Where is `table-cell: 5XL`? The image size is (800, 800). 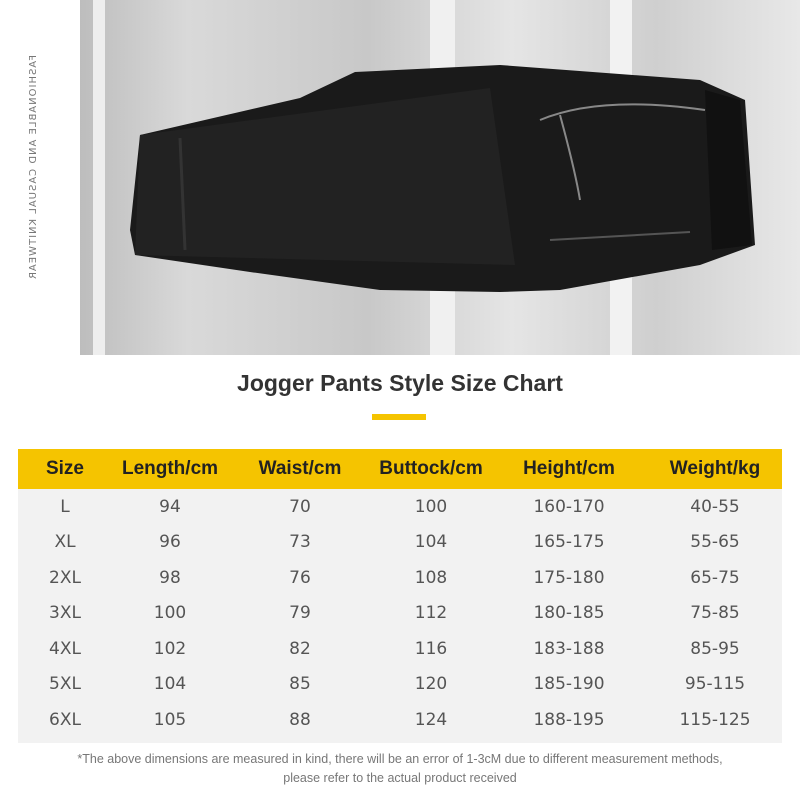
table-cell: 5XL is located at coordinates (65, 684).